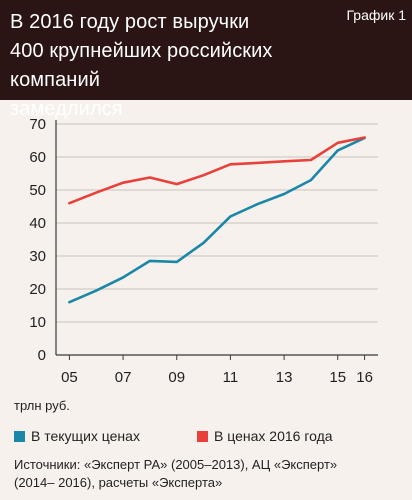  What do you see at coordinates (176, 377) in the screenshot?
I see `x-tick-label: 09` at bounding box center [176, 377].